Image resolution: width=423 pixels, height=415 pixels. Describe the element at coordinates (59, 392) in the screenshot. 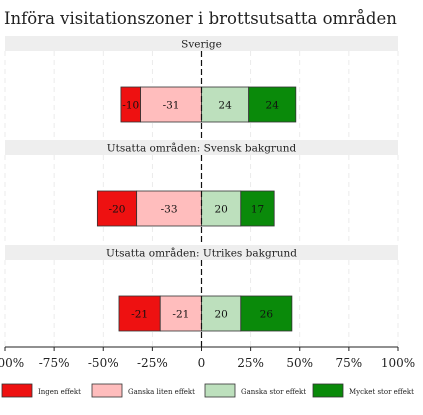

I see `legend-label: Ingen effekt` at that location.